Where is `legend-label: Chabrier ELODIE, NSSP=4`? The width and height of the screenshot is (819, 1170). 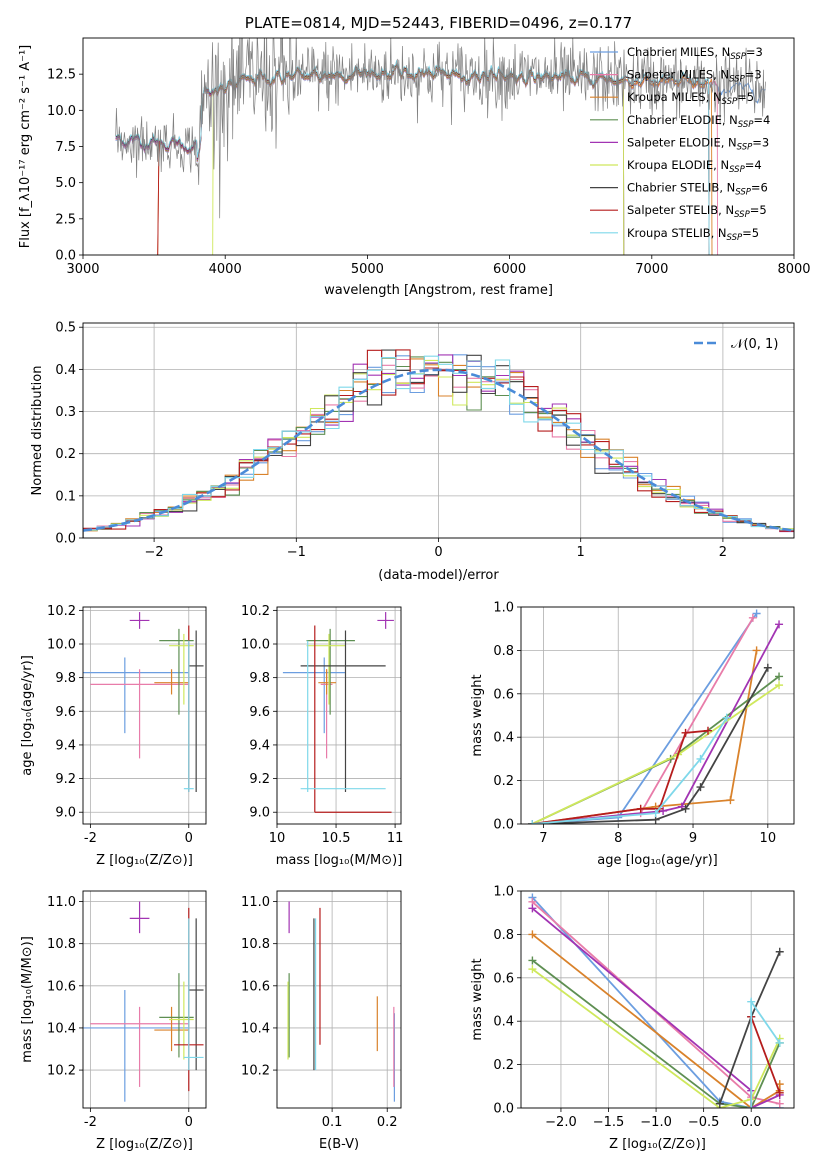
legend-label: Chabrier ELODIE, NSSP=4 is located at coordinates (698, 121).